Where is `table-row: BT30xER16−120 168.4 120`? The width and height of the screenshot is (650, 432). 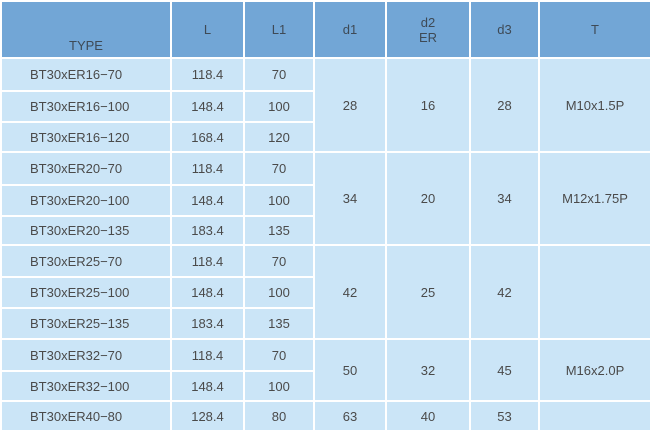 table-row: BT30xER16−120 168.4 120 is located at coordinates (325, 137).